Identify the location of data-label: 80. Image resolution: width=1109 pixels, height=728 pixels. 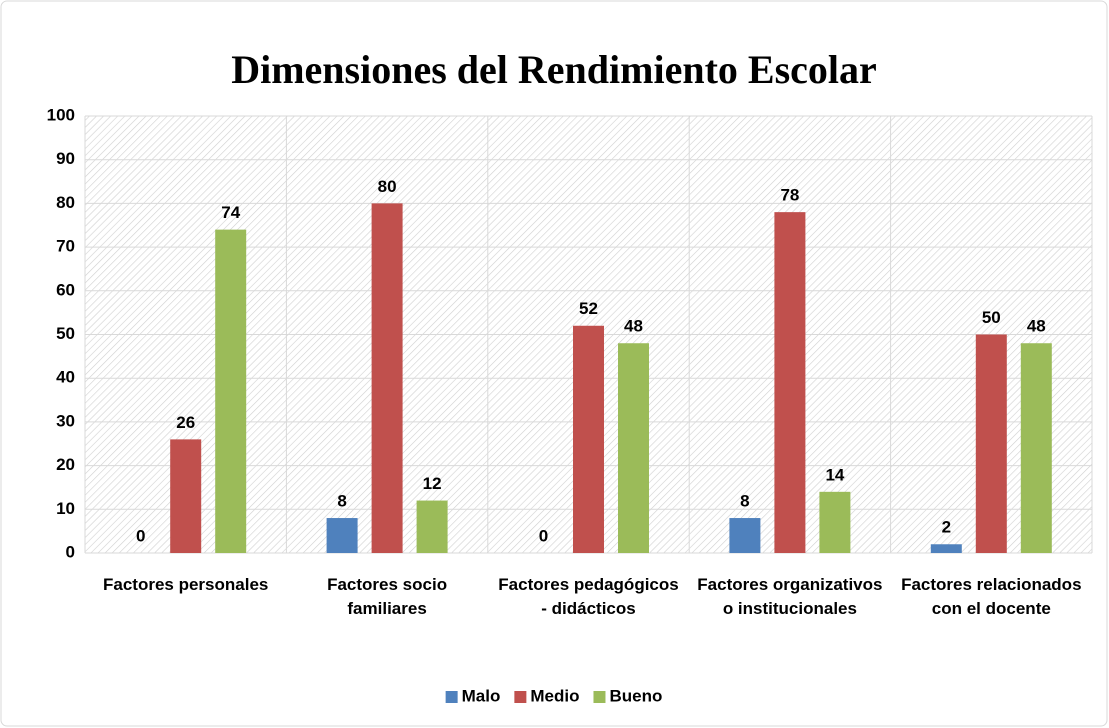
(387, 186).